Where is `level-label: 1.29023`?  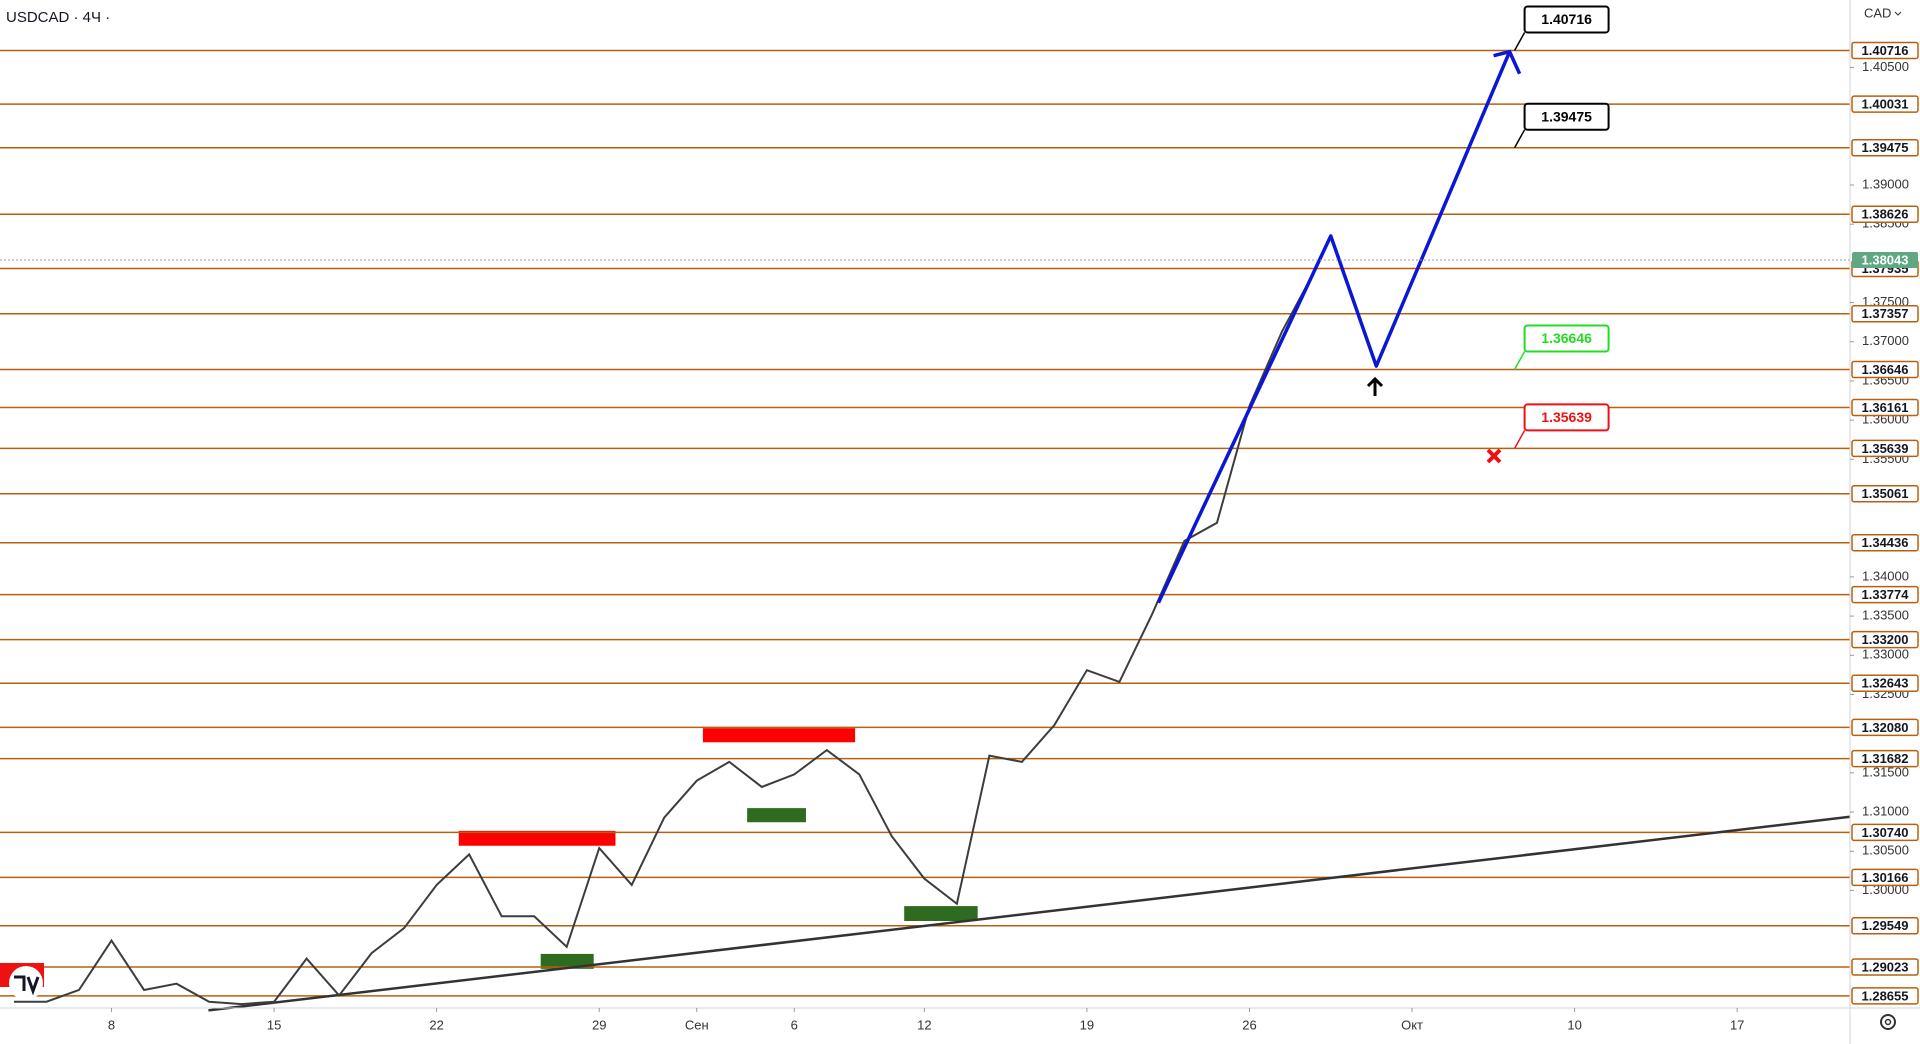
level-label: 1.29023 is located at coordinates (1885, 966).